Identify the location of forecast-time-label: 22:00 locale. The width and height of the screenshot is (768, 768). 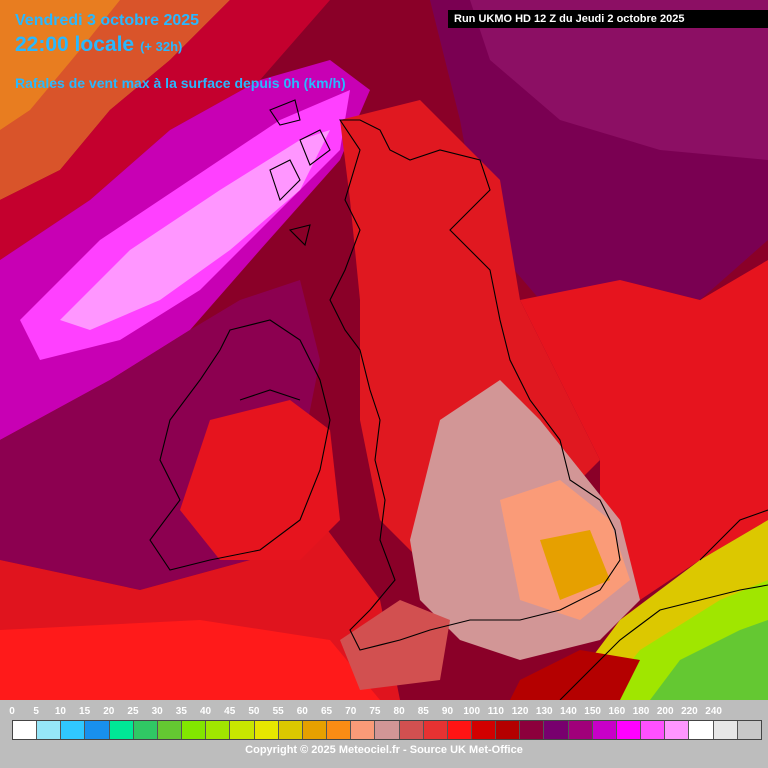
(75, 44).